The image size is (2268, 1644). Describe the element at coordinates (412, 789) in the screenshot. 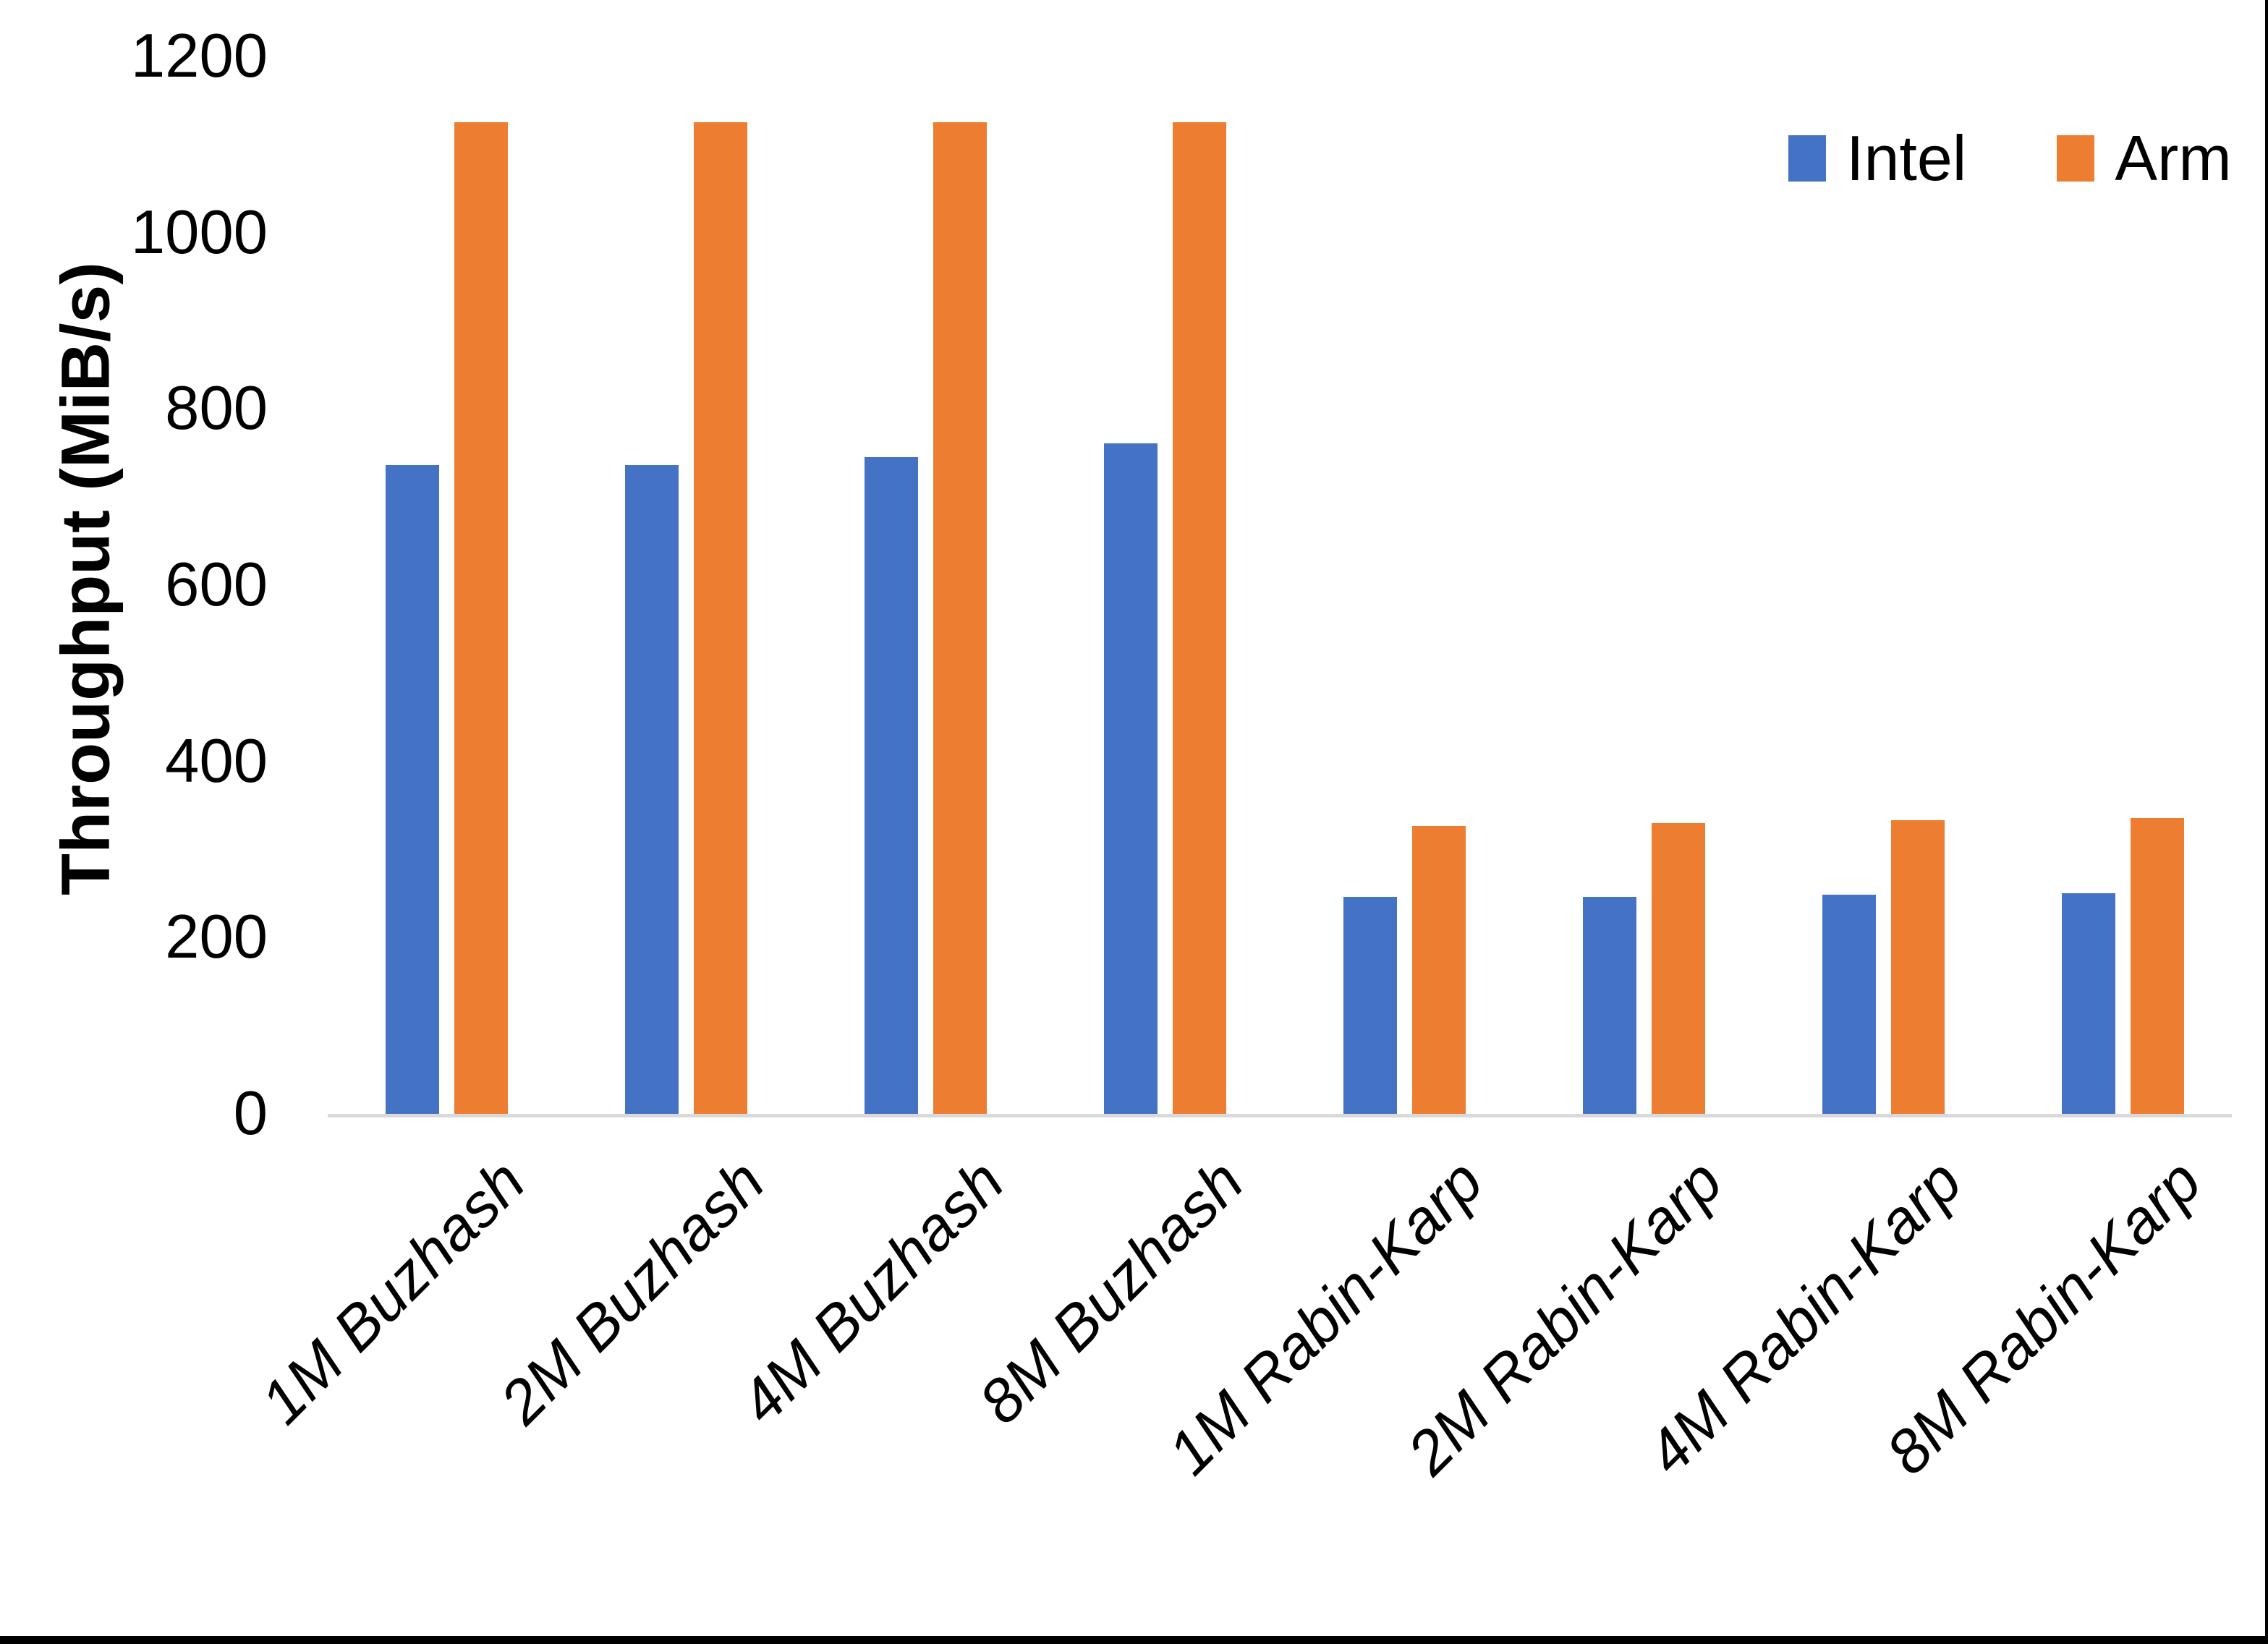

I see `bar-intel-1m-buzhash` at that location.